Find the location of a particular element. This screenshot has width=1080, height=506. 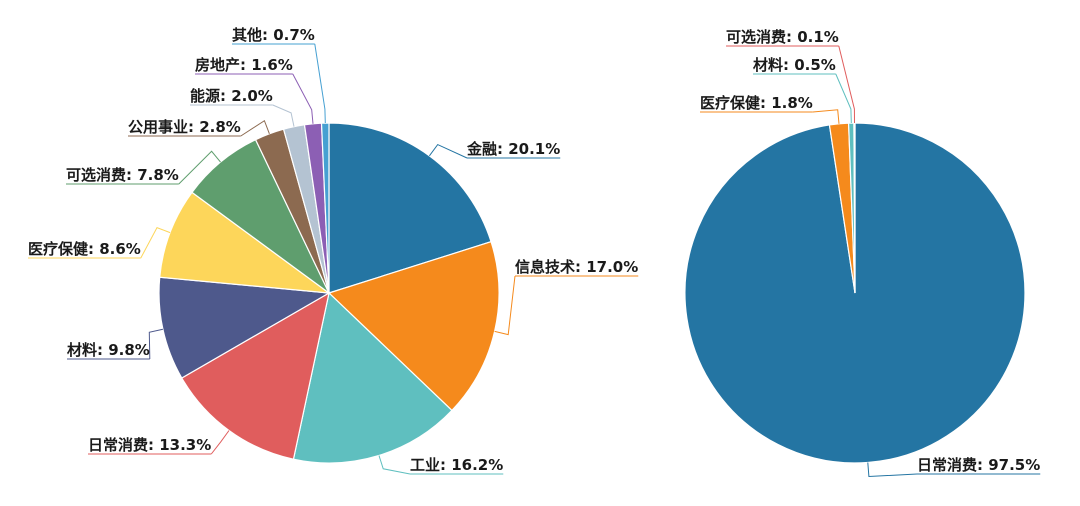

slice-label-3: 工业: 16.2% is located at coordinates (456, 465).